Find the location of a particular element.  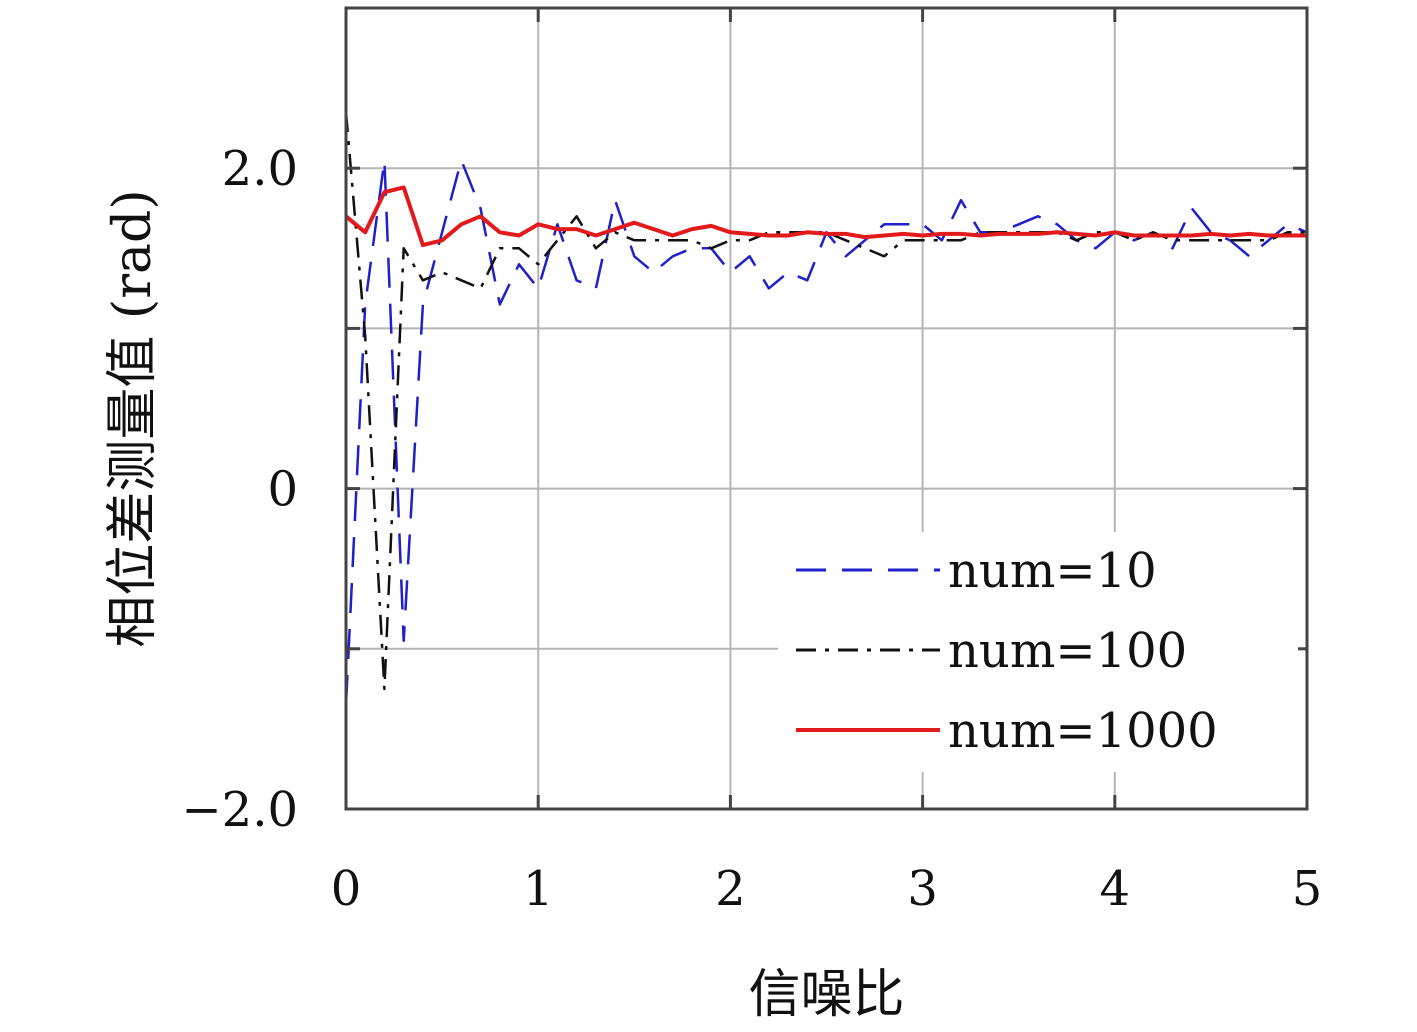

x-tick-label: 0 is located at coordinates (346, 889).